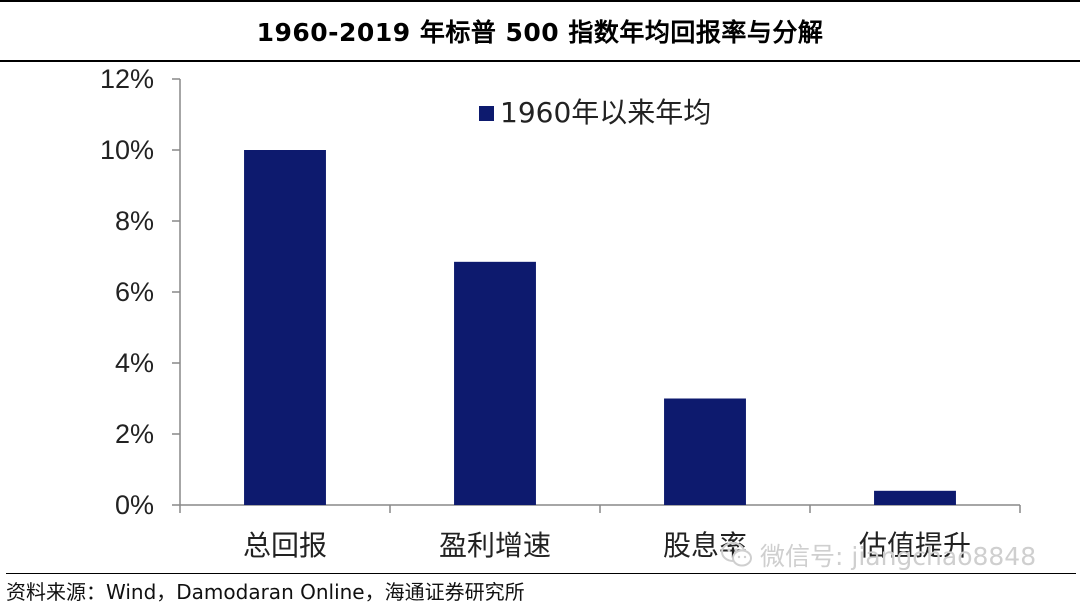 Image resolution: width=1080 pixels, height=607 pixels. What do you see at coordinates (127, 79) in the screenshot?
I see `y-tick-label: 12%` at bounding box center [127, 79].